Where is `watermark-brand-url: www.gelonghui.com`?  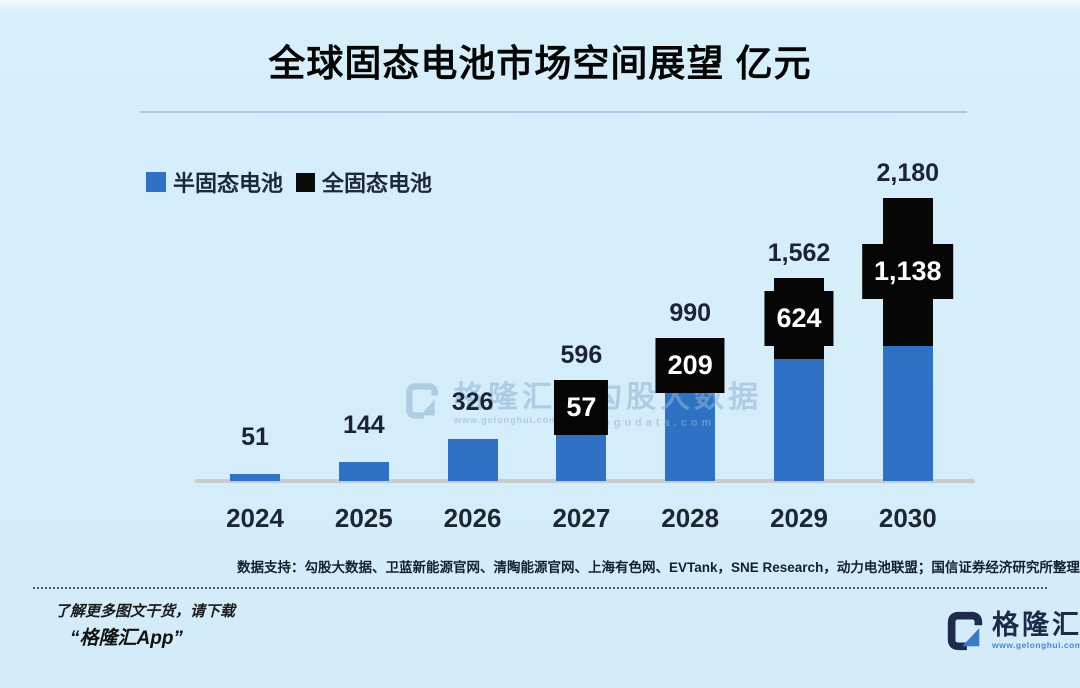
watermark-brand-url: www.gelonghui.com is located at coordinates (506, 420).